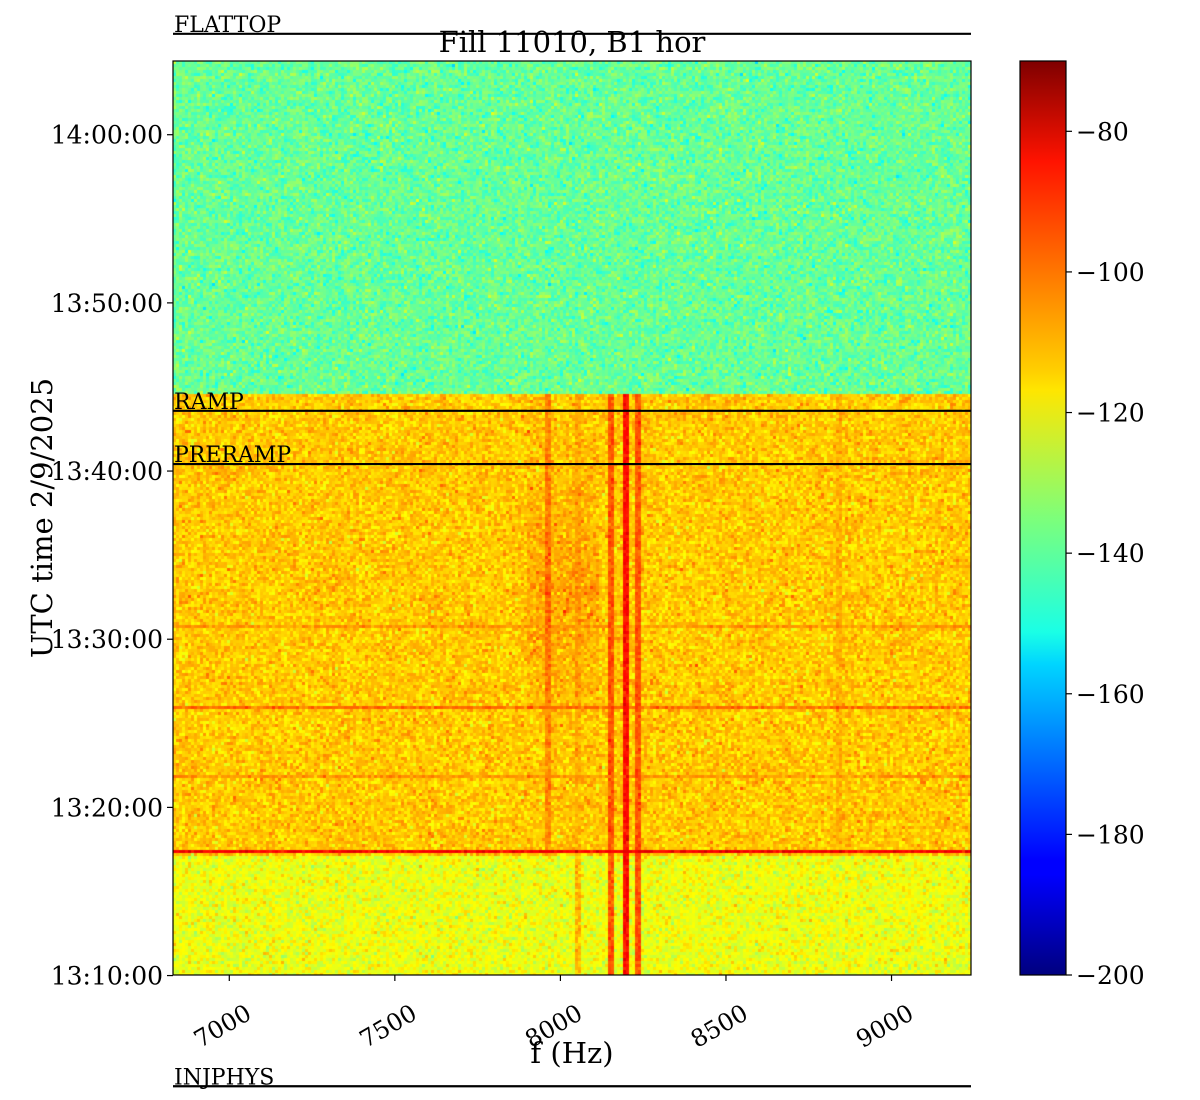  Describe the element at coordinates (1110, 694) in the screenshot. I see `colorbar-tick-label: −160` at that location.